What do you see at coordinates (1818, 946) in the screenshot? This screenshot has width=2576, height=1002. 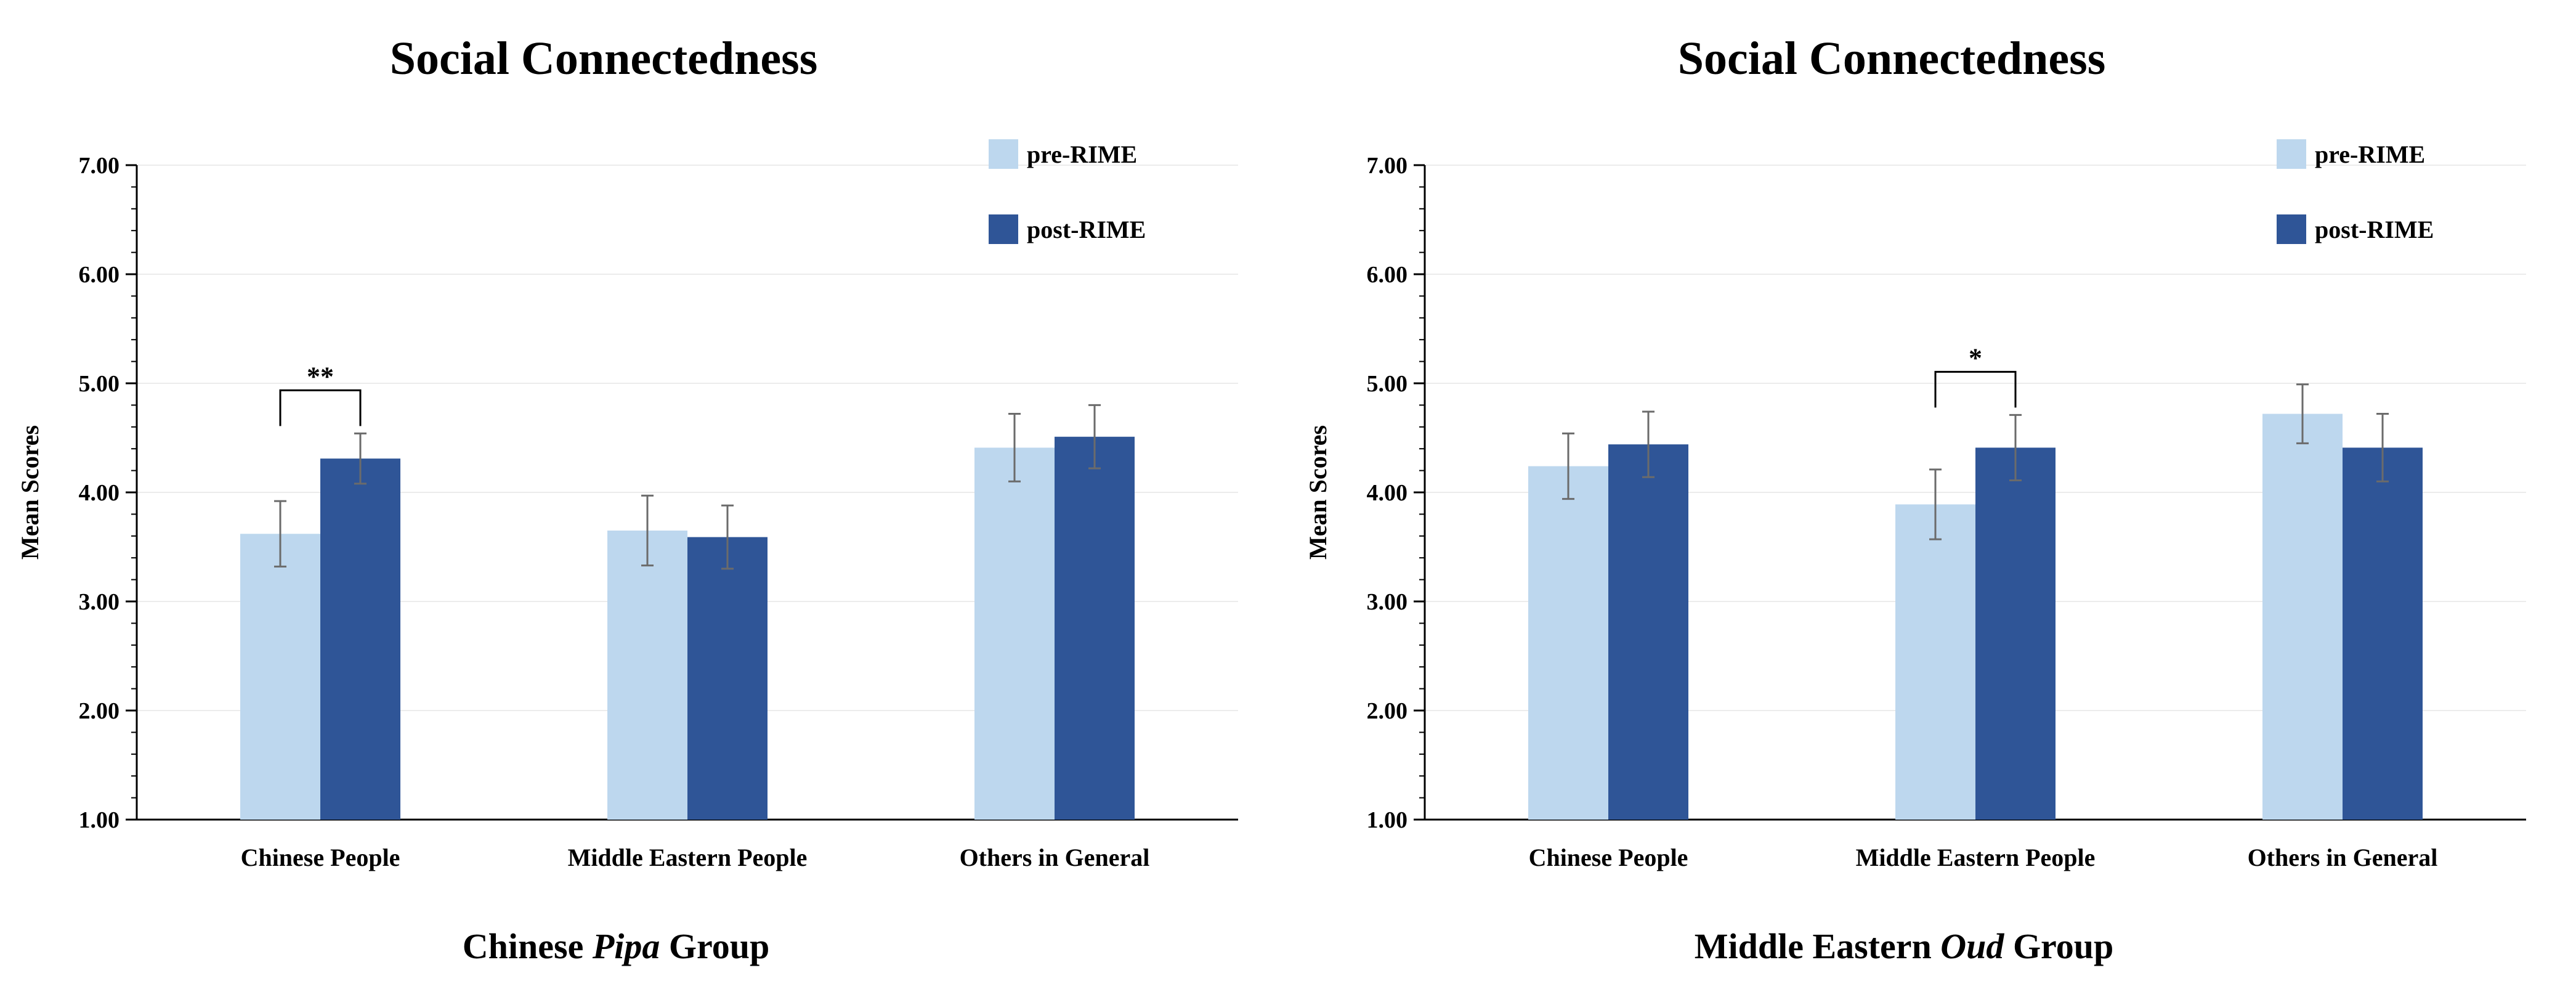 I see `group-label-prefix: Middle Eastern` at bounding box center [1818, 946].